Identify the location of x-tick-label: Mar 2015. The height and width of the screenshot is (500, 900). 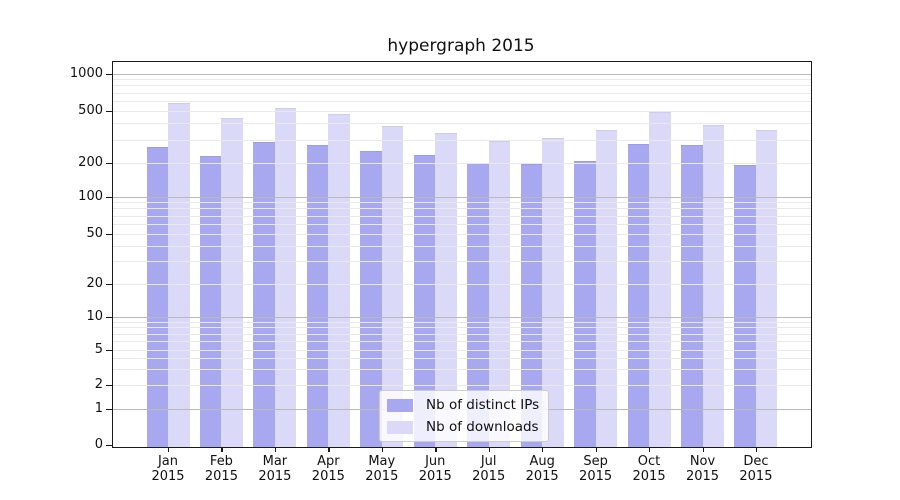
(275, 468).